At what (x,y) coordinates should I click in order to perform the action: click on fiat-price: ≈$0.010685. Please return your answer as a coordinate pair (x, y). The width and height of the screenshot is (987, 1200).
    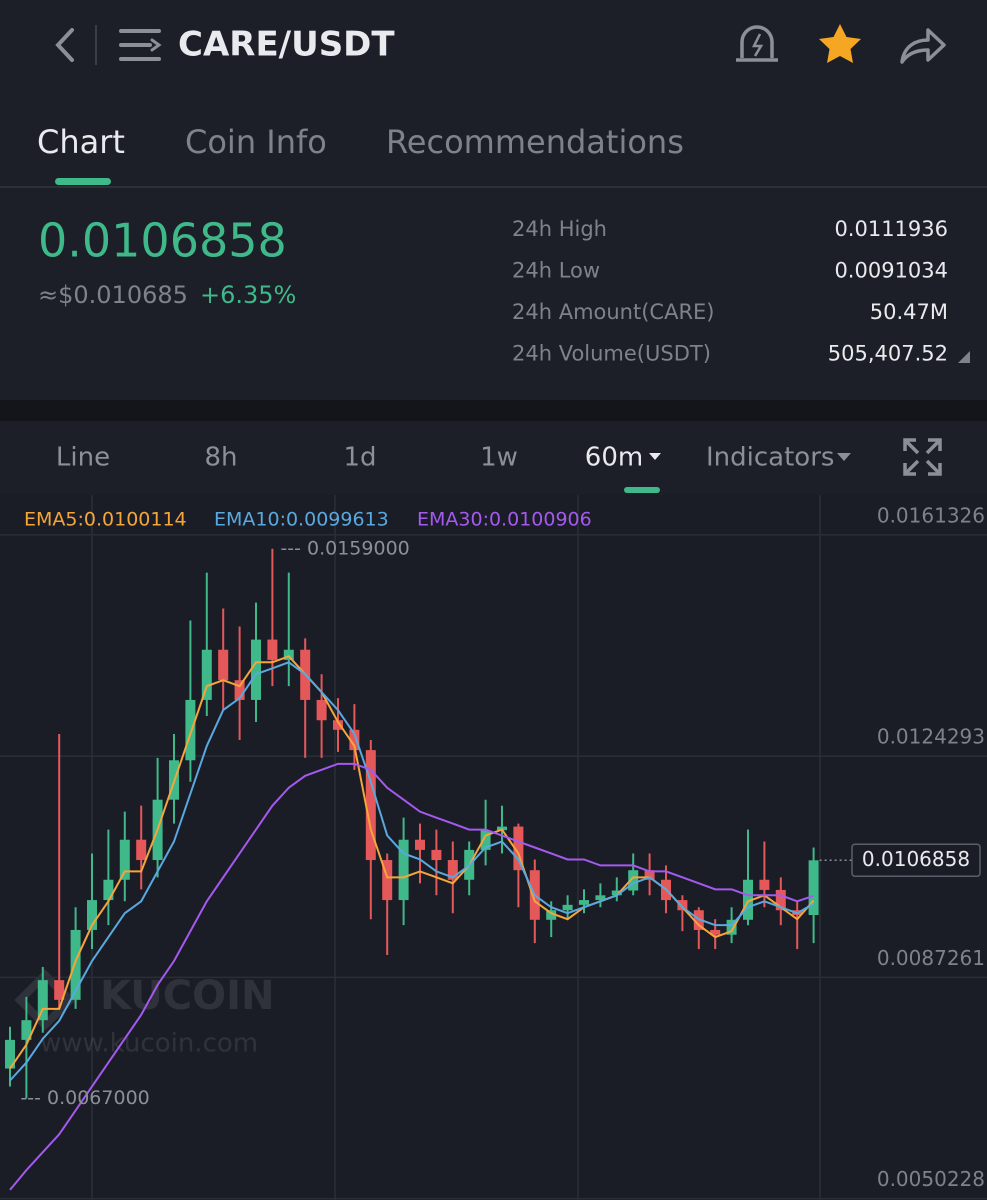
    Looking at the image, I should click on (113, 295).